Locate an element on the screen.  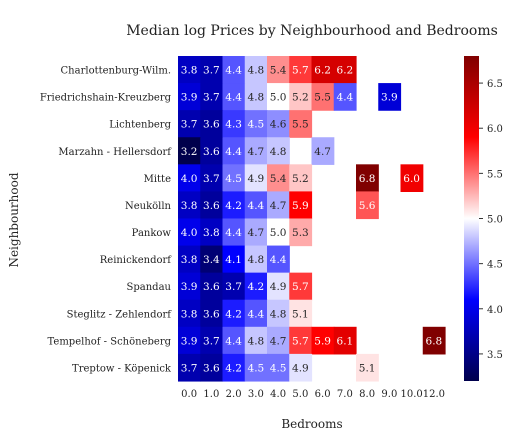
colorbar-tick-label: 5.0 is located at coordinates (495, 220).